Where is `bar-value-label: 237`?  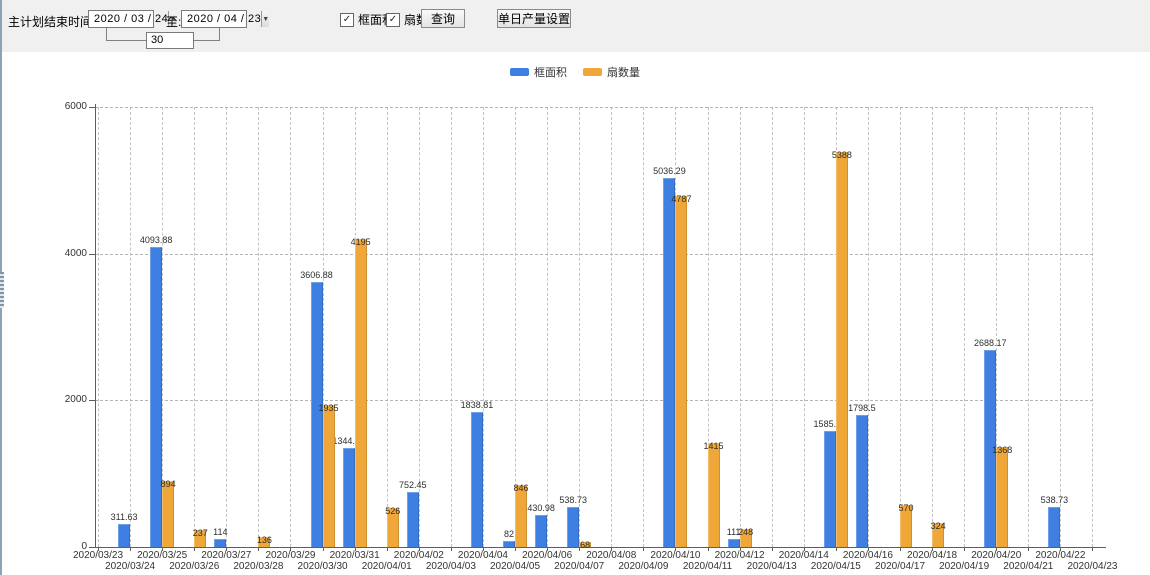 bar-value-label: 237 is located at coordinates (200, 532).